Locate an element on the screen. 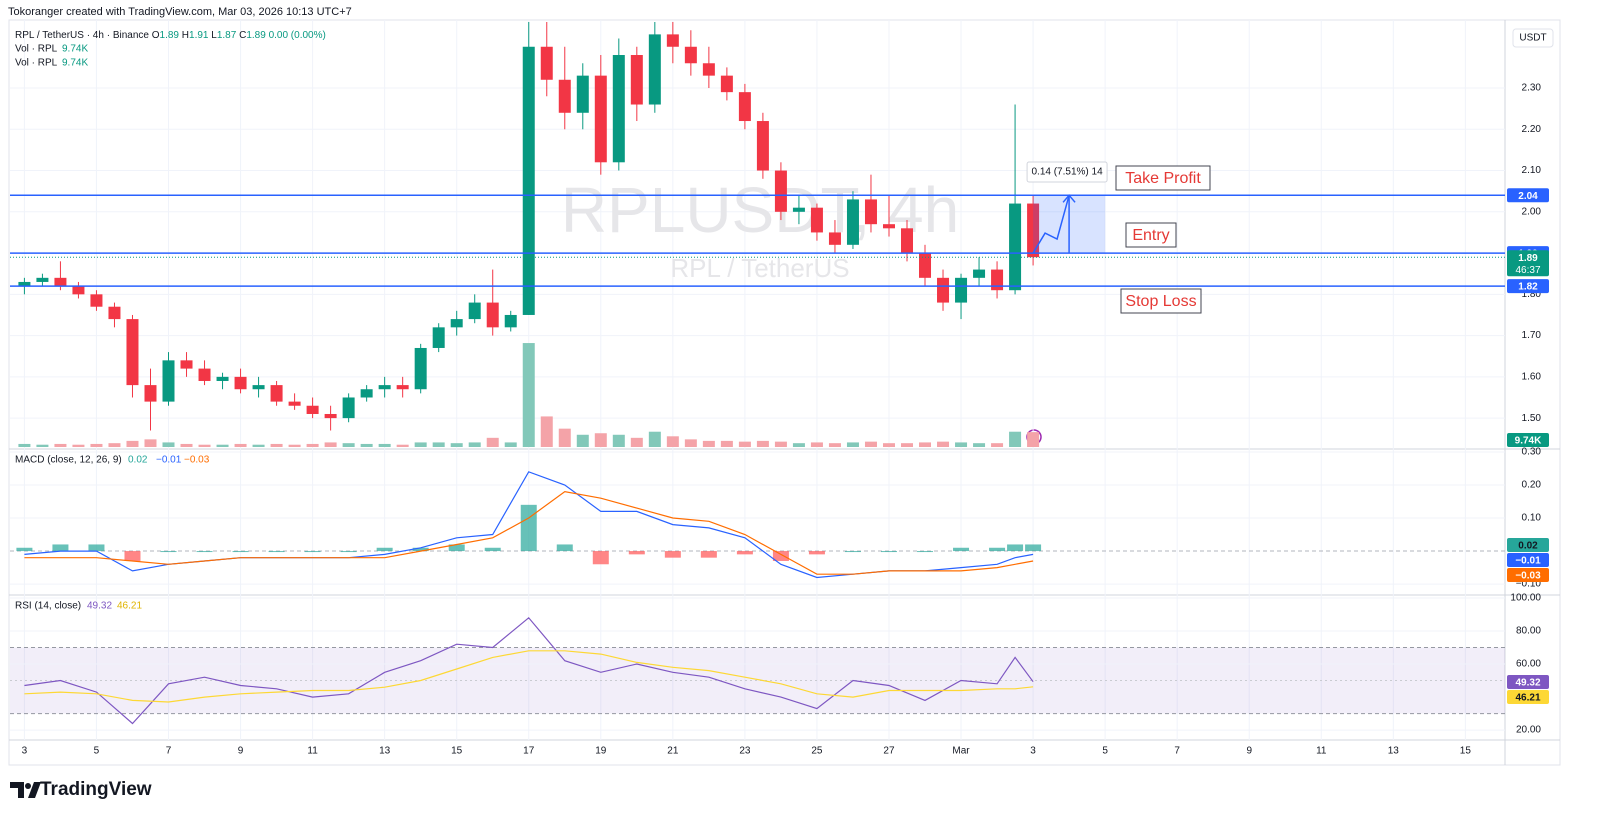 This screenshot has height=832, width=1600. annotation-label: Entry is located at coordinates (1150, 235).